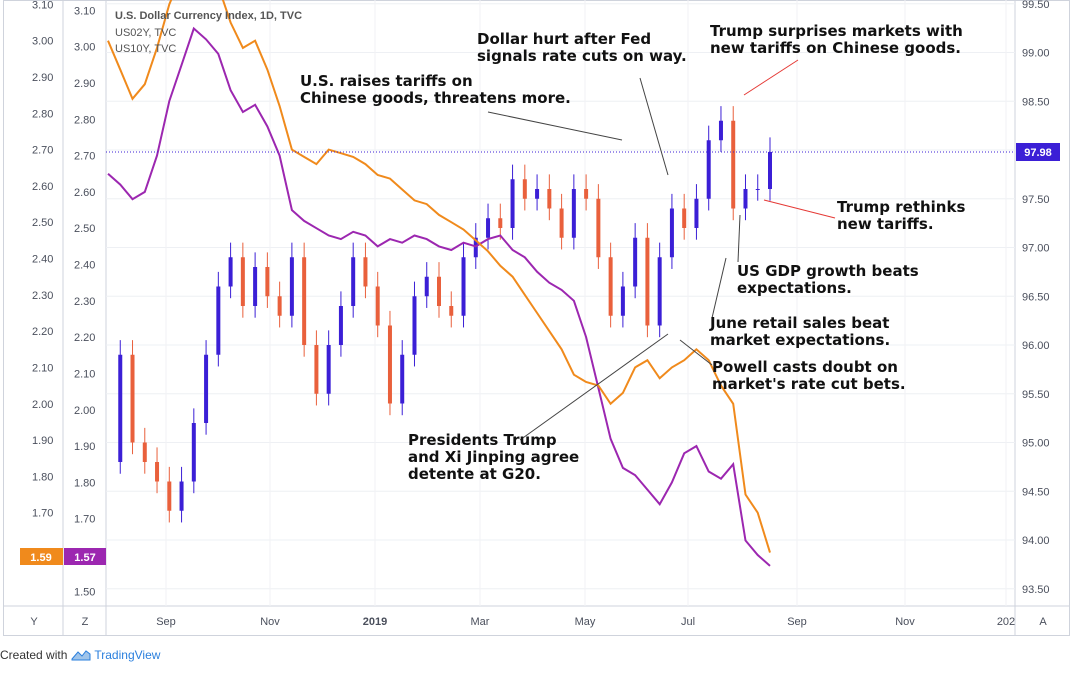 Image resolution: width=1081 pixels, height=696 pixels. What do you see at coordinates (42, 514) in the screenshot?
I see `us10y-tick-label: 1.70` at bounding box center [42, 514].